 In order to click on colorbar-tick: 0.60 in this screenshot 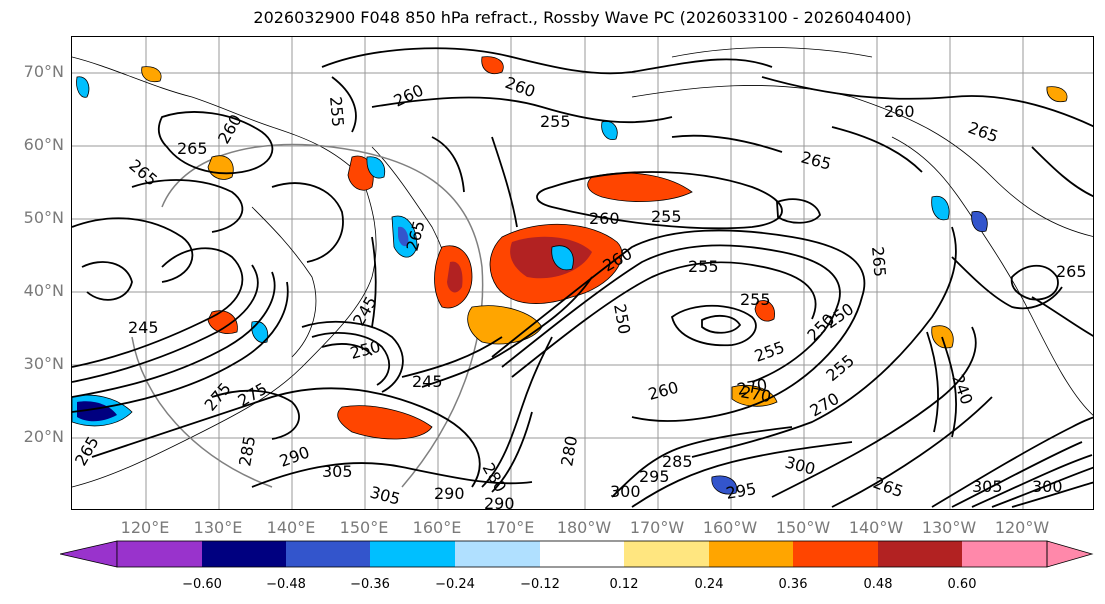, I will do `click(962, 584)`.